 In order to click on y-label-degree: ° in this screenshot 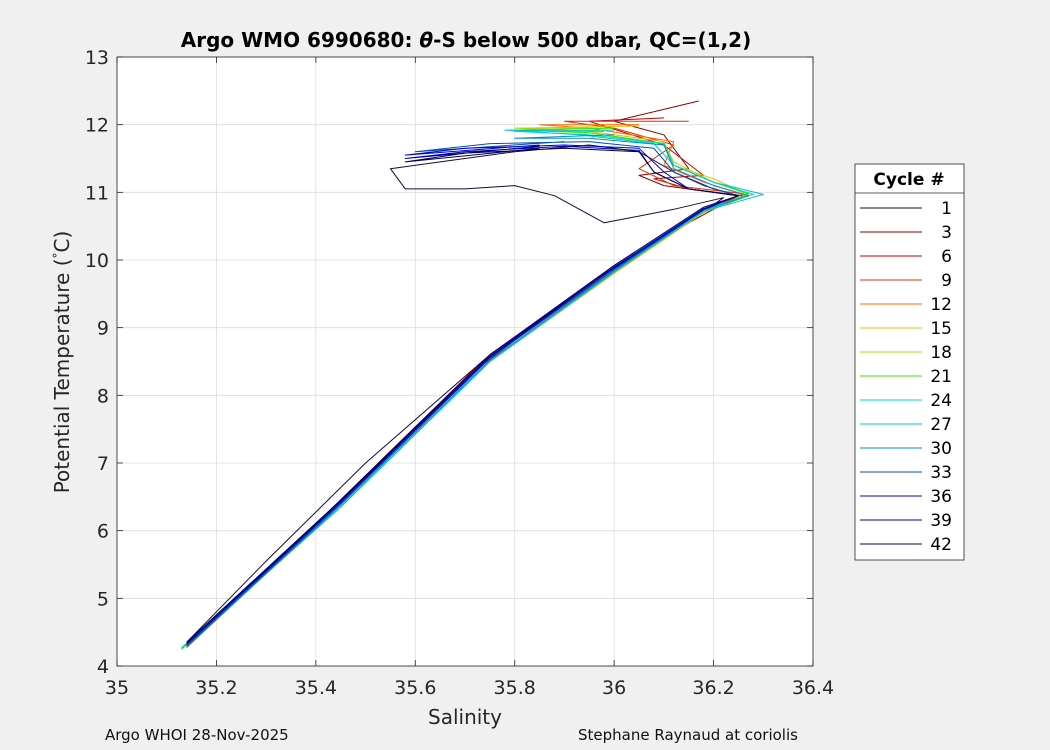, I will do `click(58, 255)`.